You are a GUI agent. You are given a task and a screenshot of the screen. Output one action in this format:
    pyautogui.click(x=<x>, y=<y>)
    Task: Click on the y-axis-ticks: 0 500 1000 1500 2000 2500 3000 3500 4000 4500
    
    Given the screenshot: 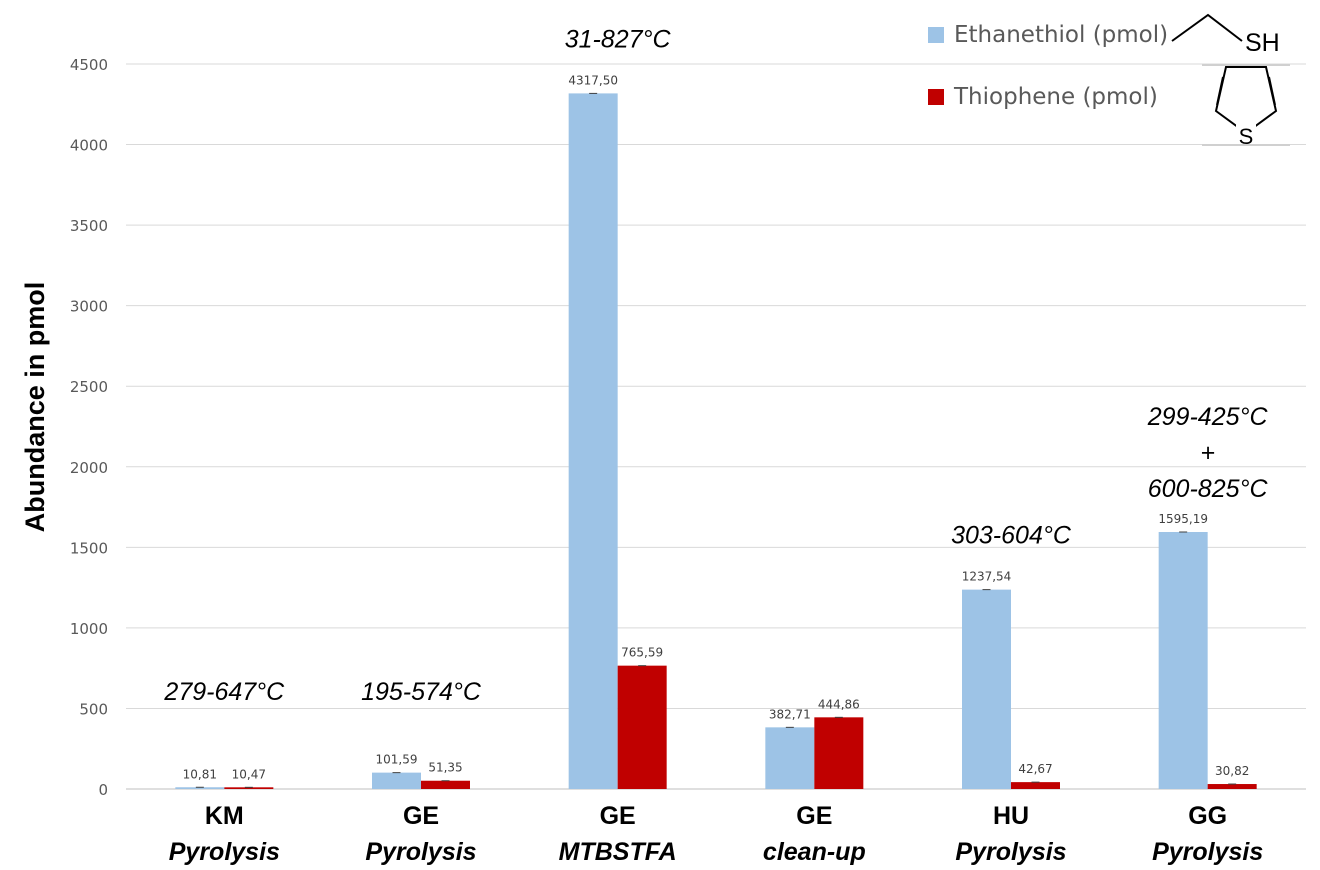 What is the action you would take?
    pyautogui.click(x=89, y=427)
    